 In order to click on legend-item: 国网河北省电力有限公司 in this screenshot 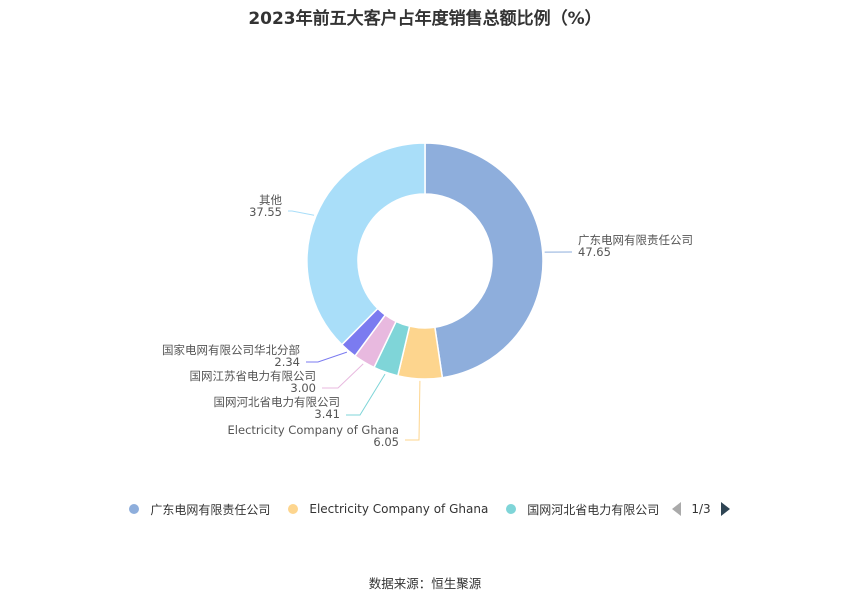, I will do `click(582, 509)`.